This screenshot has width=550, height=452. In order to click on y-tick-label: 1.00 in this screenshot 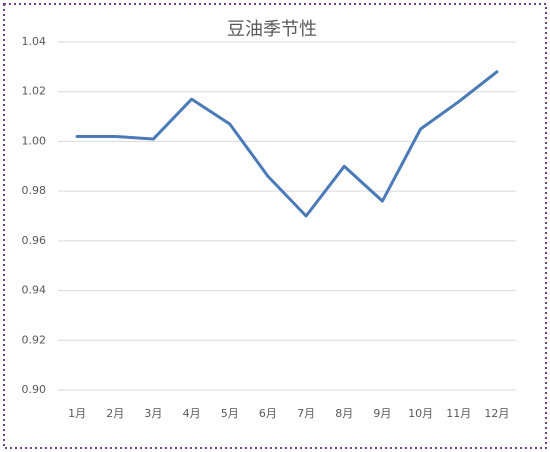, I will do `click(34, 140)`.